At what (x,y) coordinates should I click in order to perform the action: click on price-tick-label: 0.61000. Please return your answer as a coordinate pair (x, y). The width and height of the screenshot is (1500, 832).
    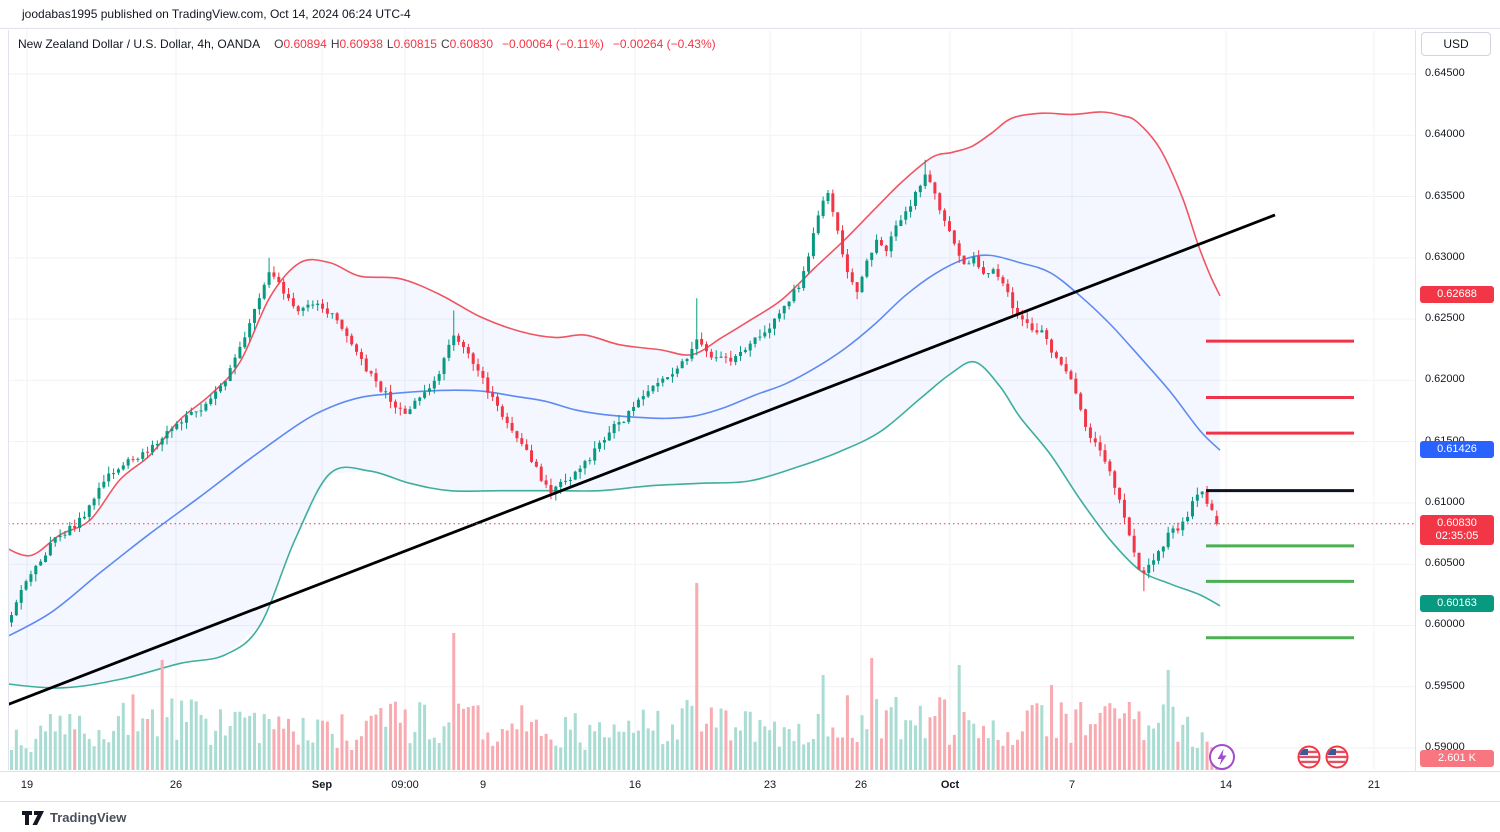
    Looking at the image, I should click on (1445, 501).